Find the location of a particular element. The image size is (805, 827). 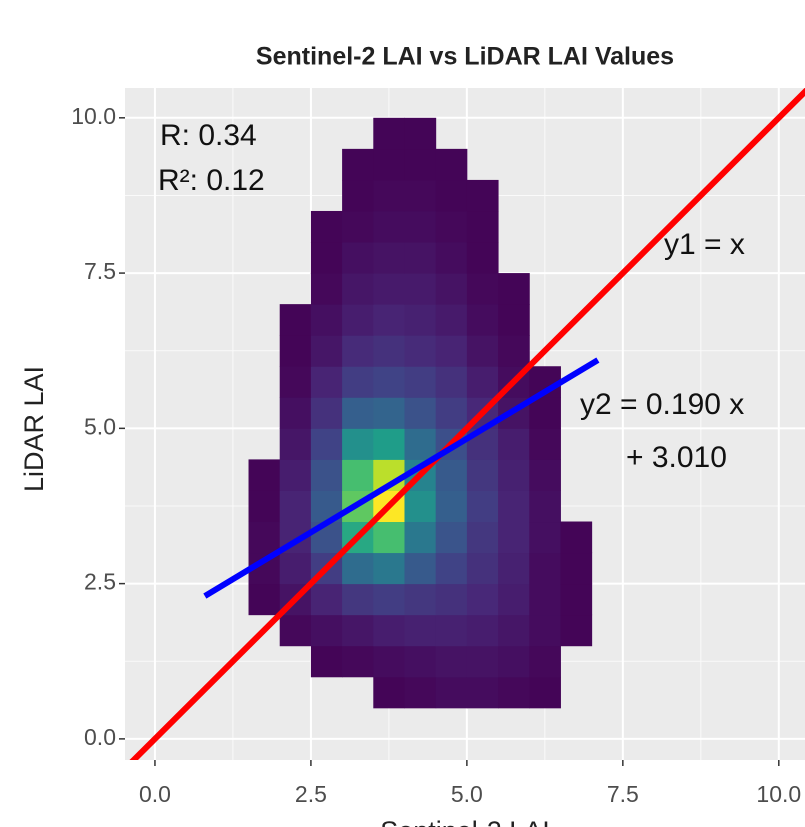

annotation: y2 = 0.190 x is located at coordinates (662, 404).